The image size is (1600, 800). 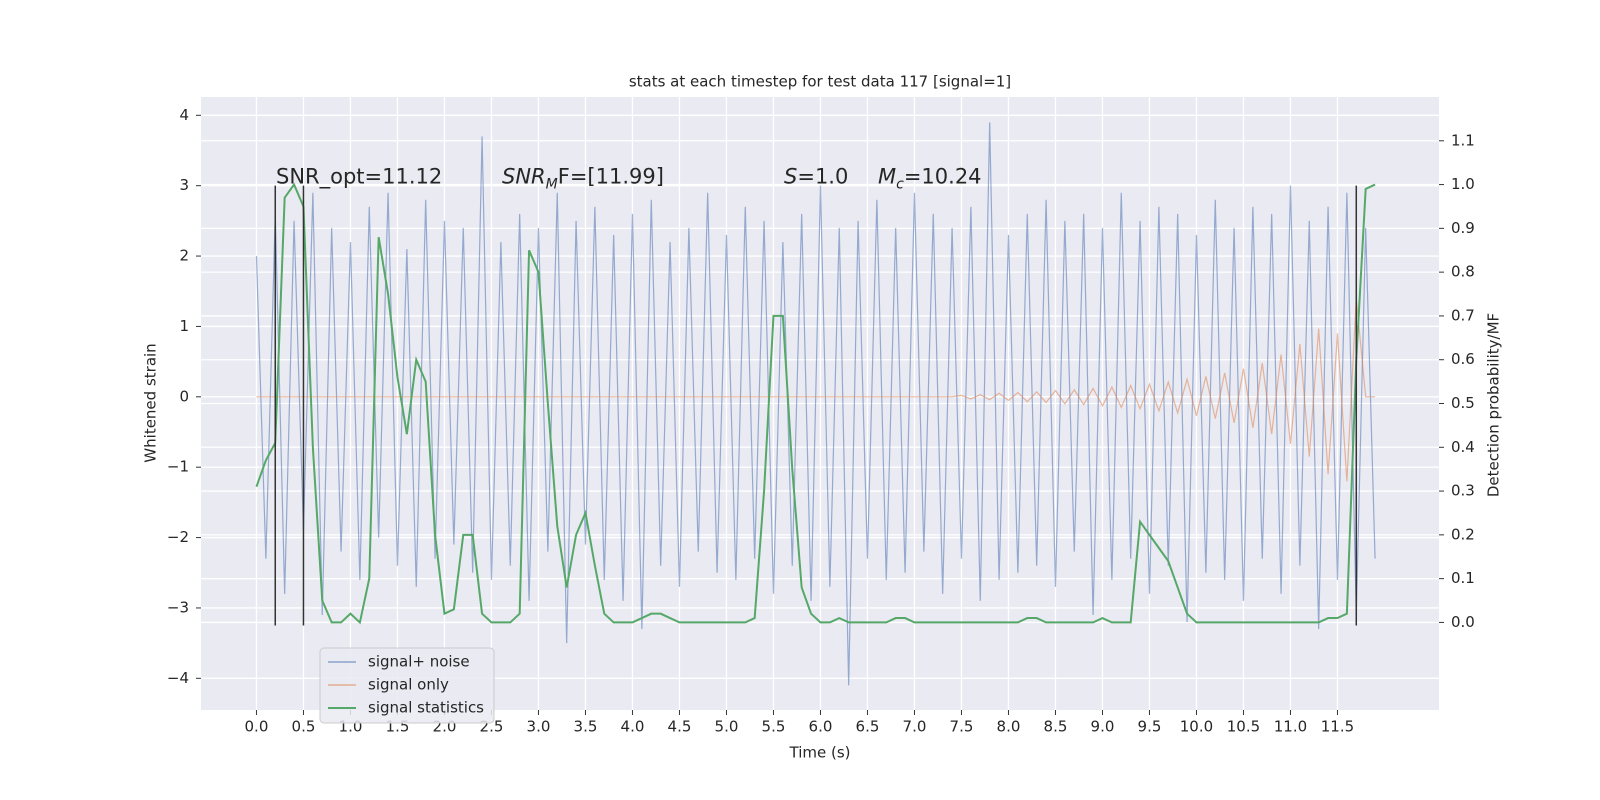 I want to click on x-tick-label: 3.5, so click(x=586, y=727).